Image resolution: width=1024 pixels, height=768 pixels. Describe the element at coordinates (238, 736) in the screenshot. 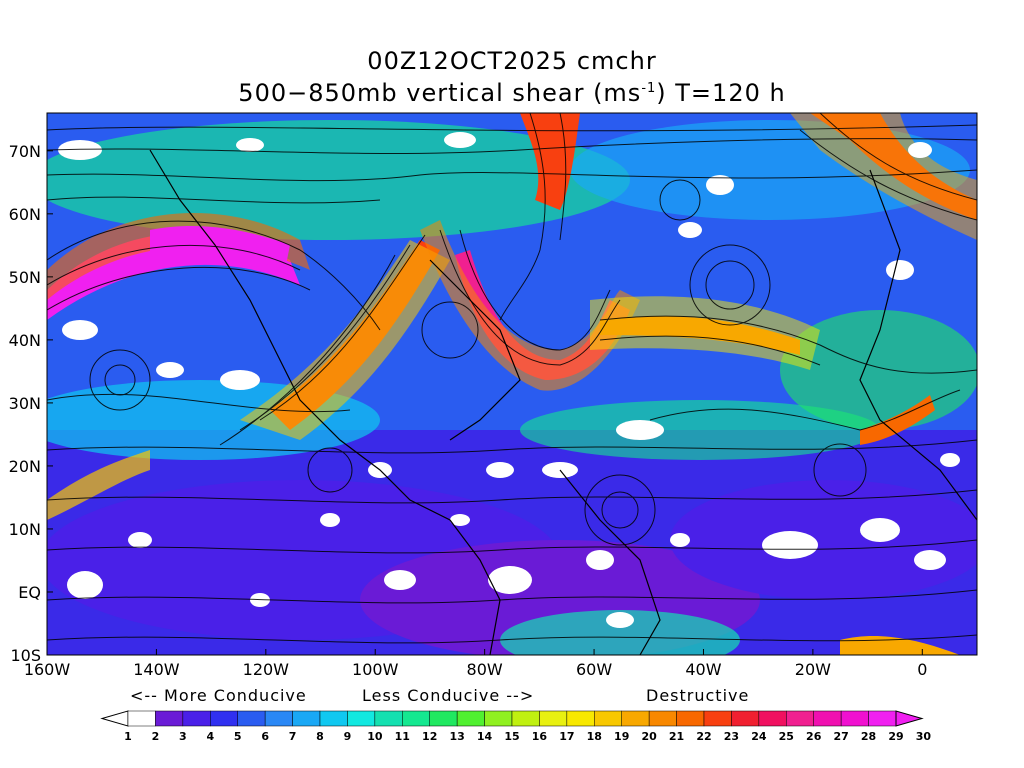

I see `colorbar-value-label: 5` at that location.